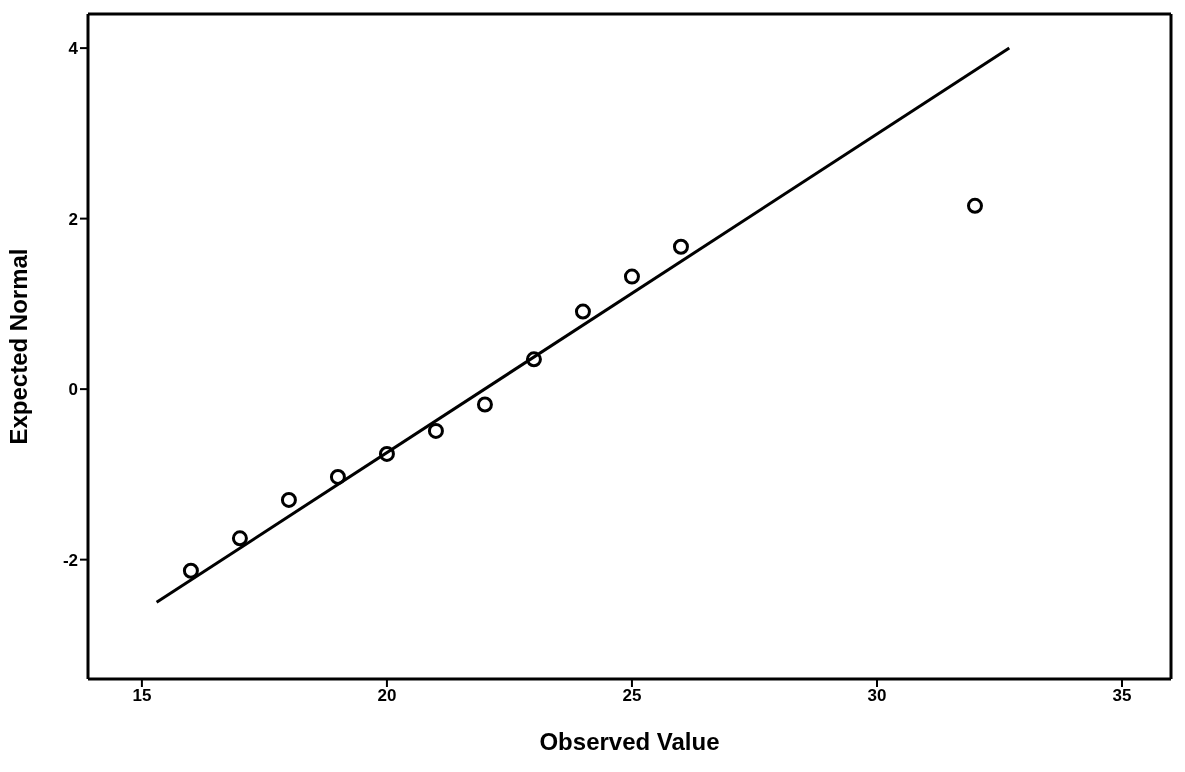 The height and width of the screenshot is (772, 1185). What do you see at coordinates (73, 219) in the screenshot?
I see `y-tick-label: 2` at bounding box center [73, 219].